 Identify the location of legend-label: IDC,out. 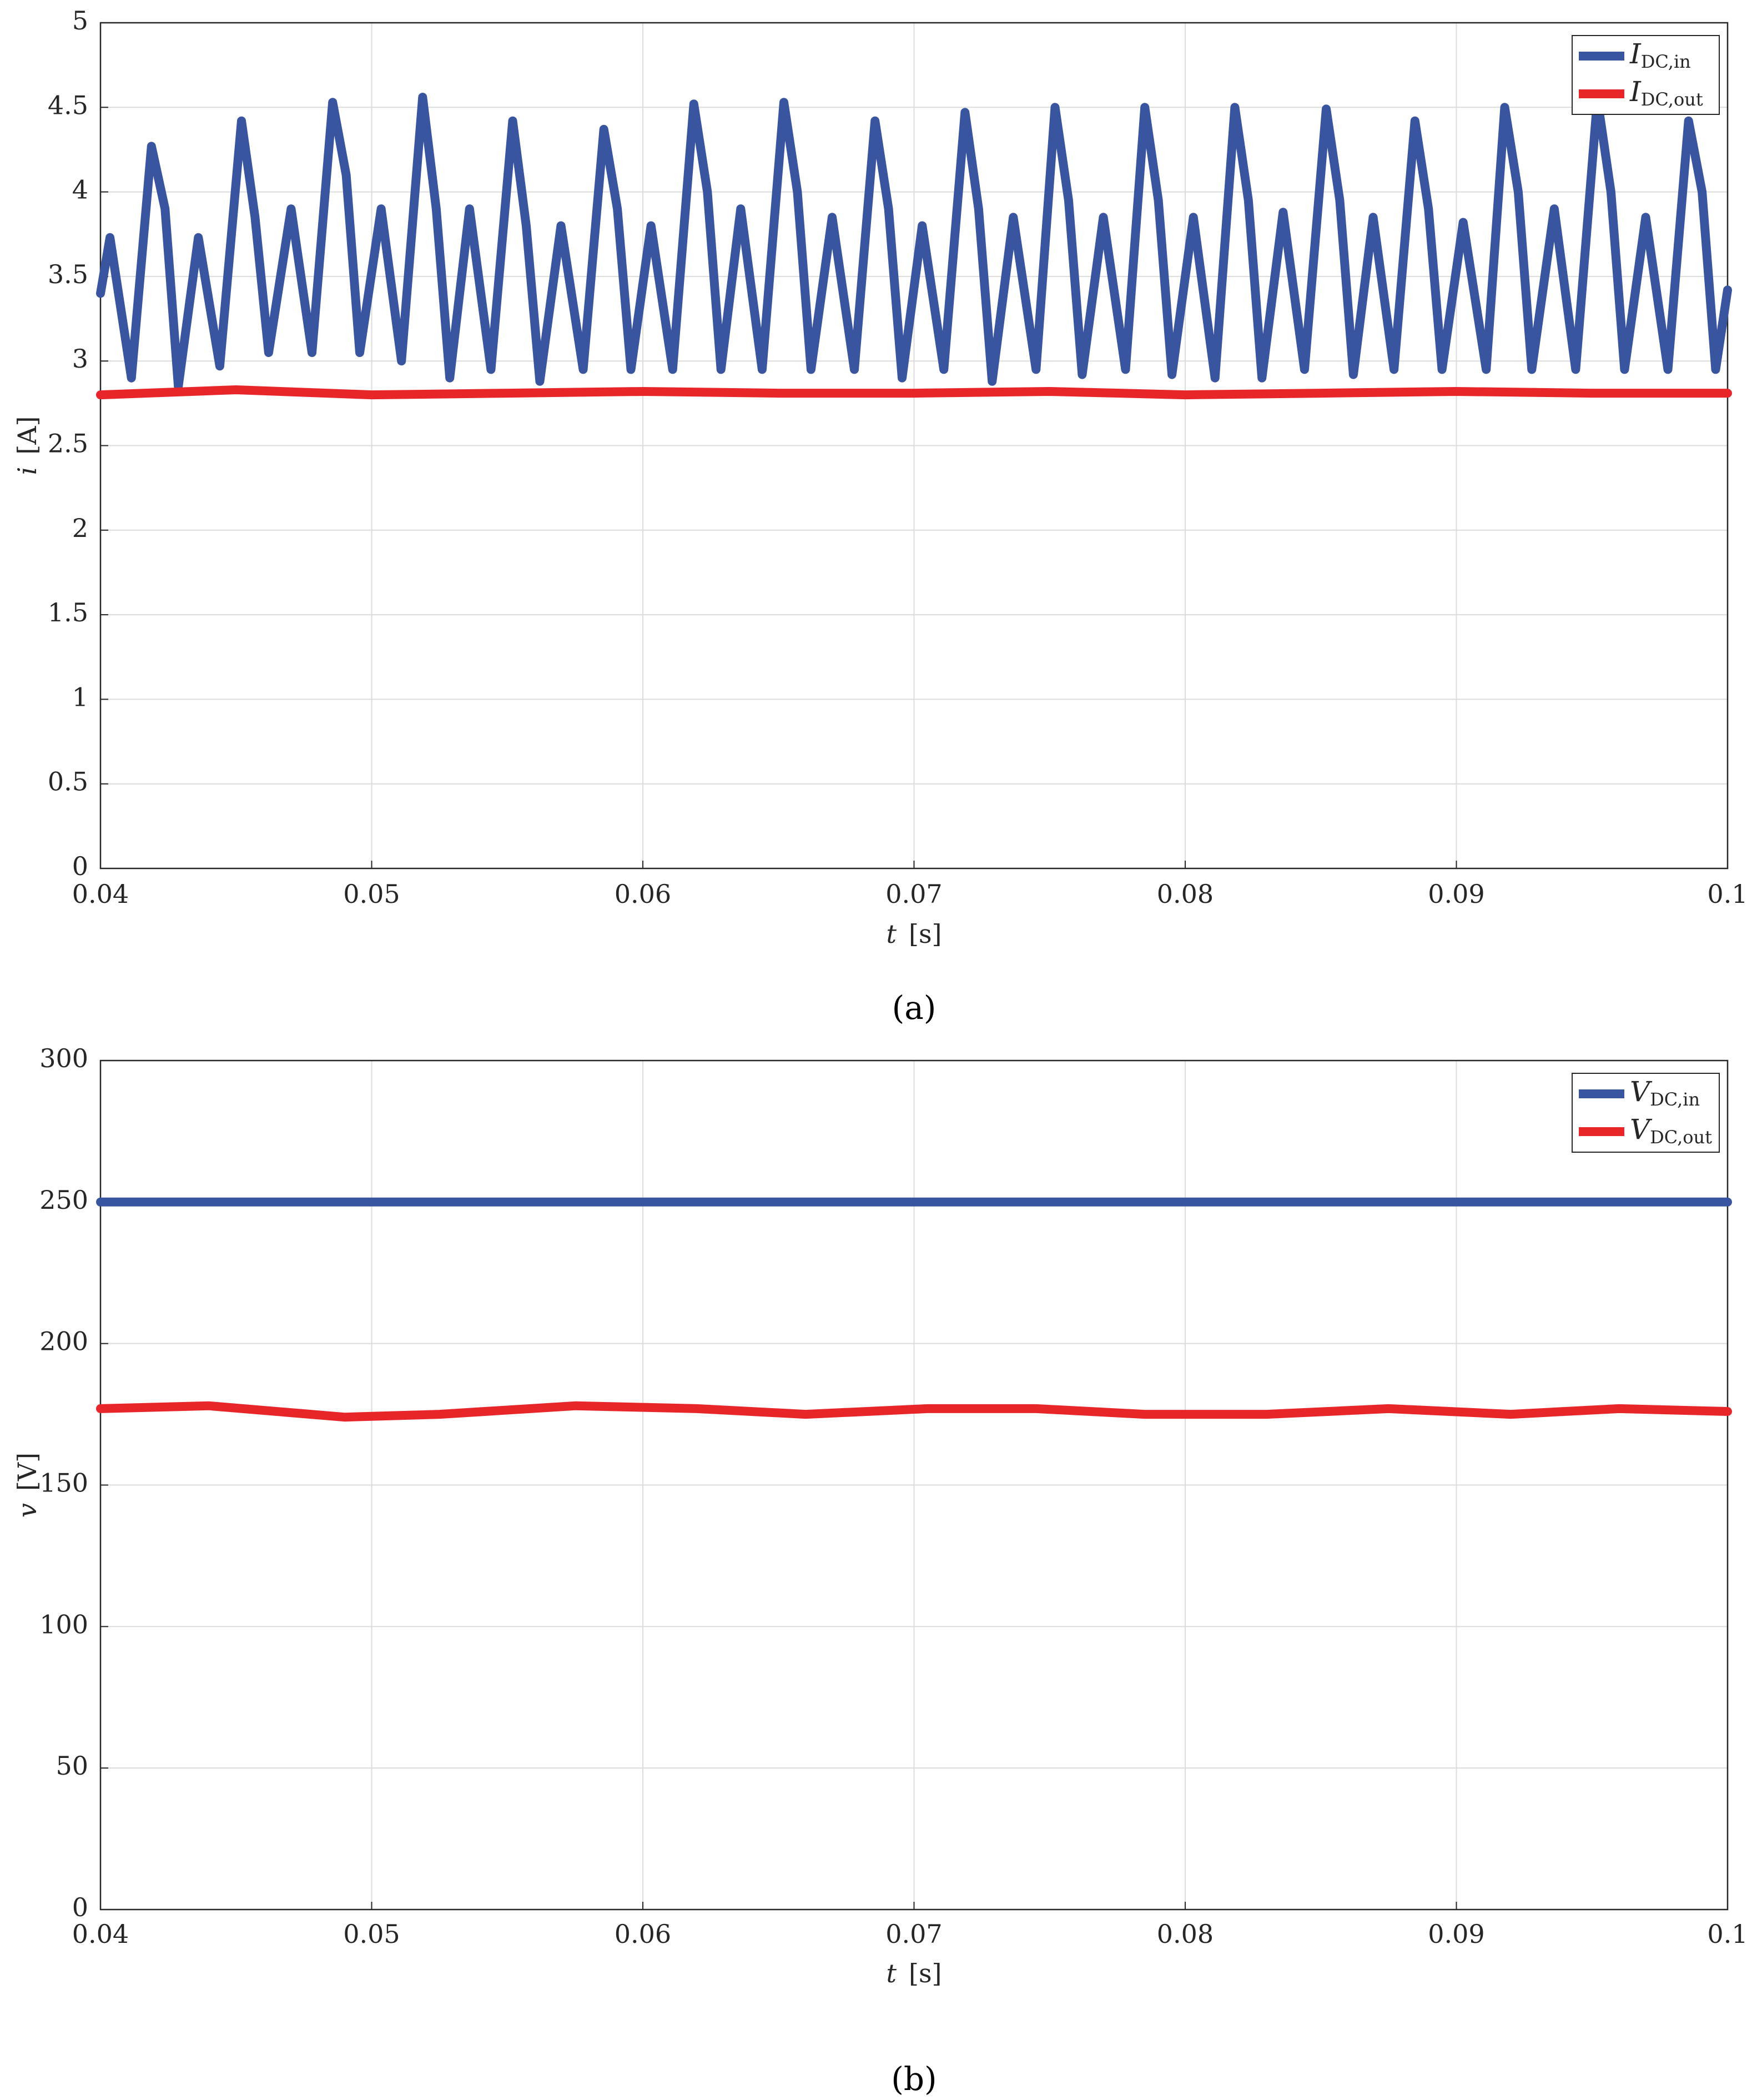
(1666, 93).